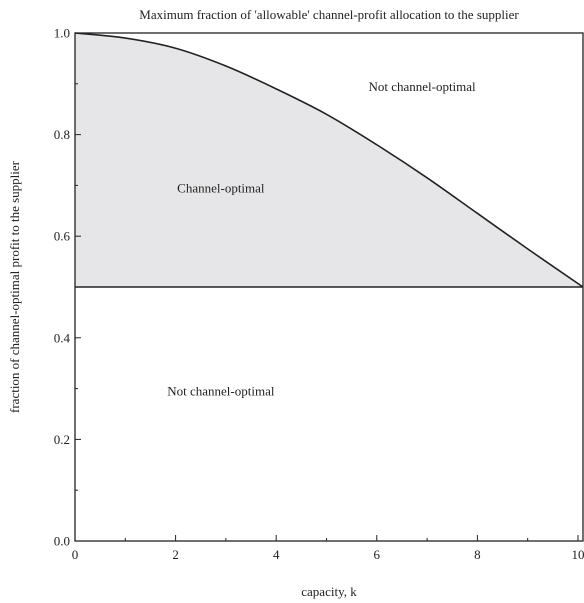 The image size is (584, 603). I want to click on x-tick-label: 0, so click(75, 554).